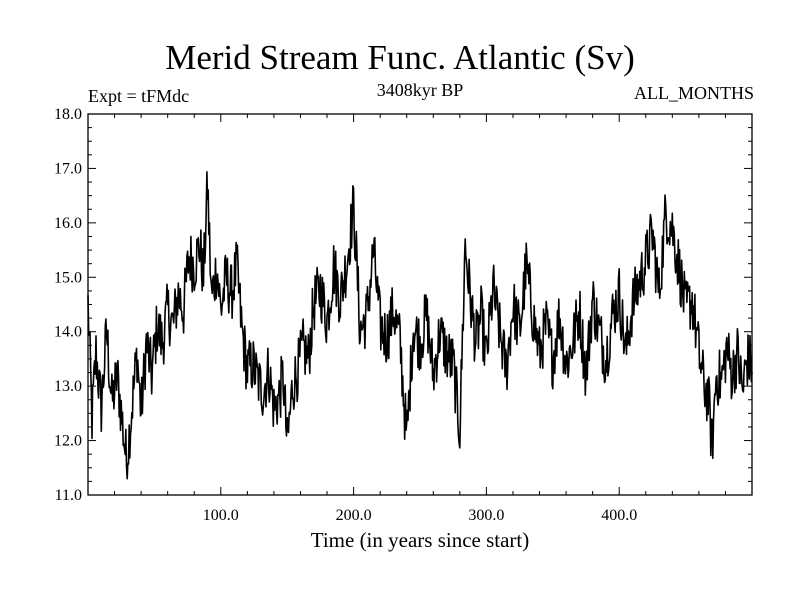  I want to click on y-tick-label: 12.0, so click(68, 441).